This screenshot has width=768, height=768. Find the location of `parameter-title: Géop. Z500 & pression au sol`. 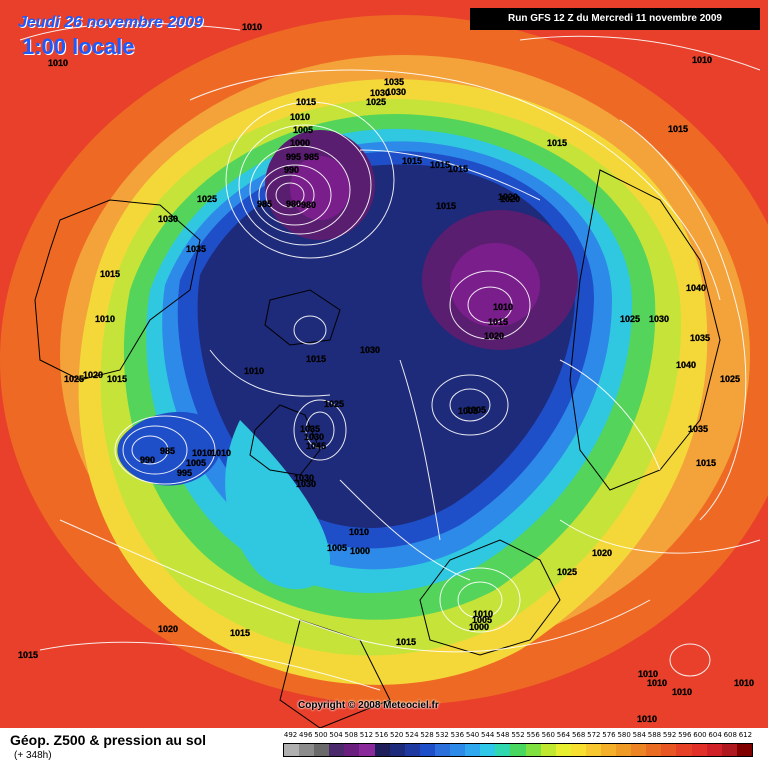

parameter-title: Géop. Z500 & pression au sol is located at coordinates (108, 740).